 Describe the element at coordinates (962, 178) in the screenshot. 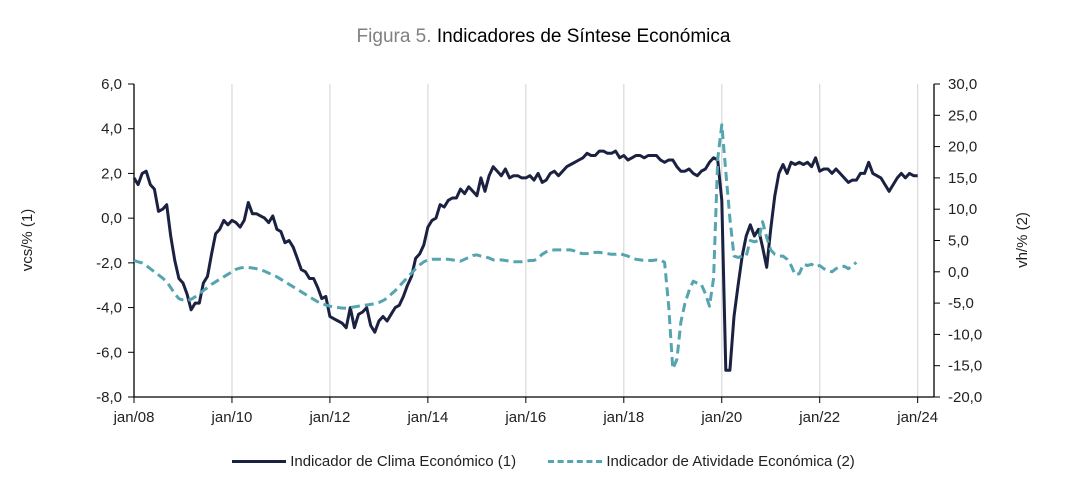

I see `y-tick-label-right: 15,0` at that location.